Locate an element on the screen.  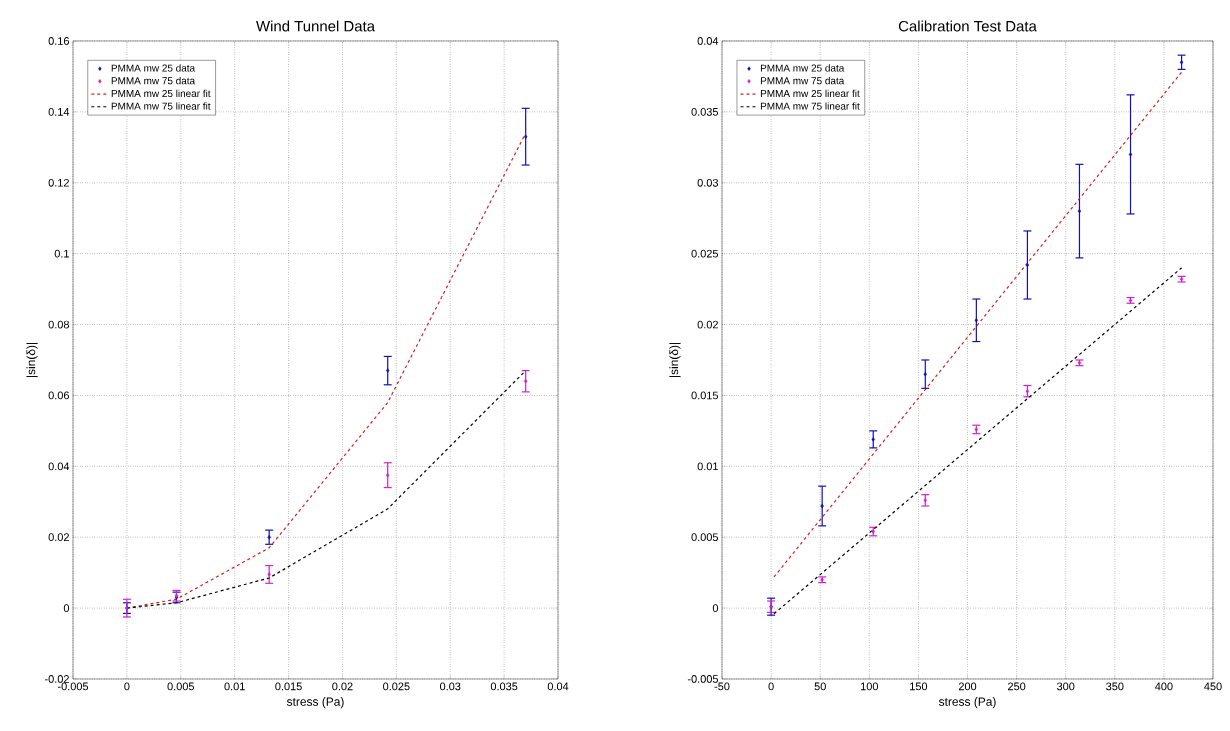
x-tick-label: 0.035 is located at coordinates (504, 686).